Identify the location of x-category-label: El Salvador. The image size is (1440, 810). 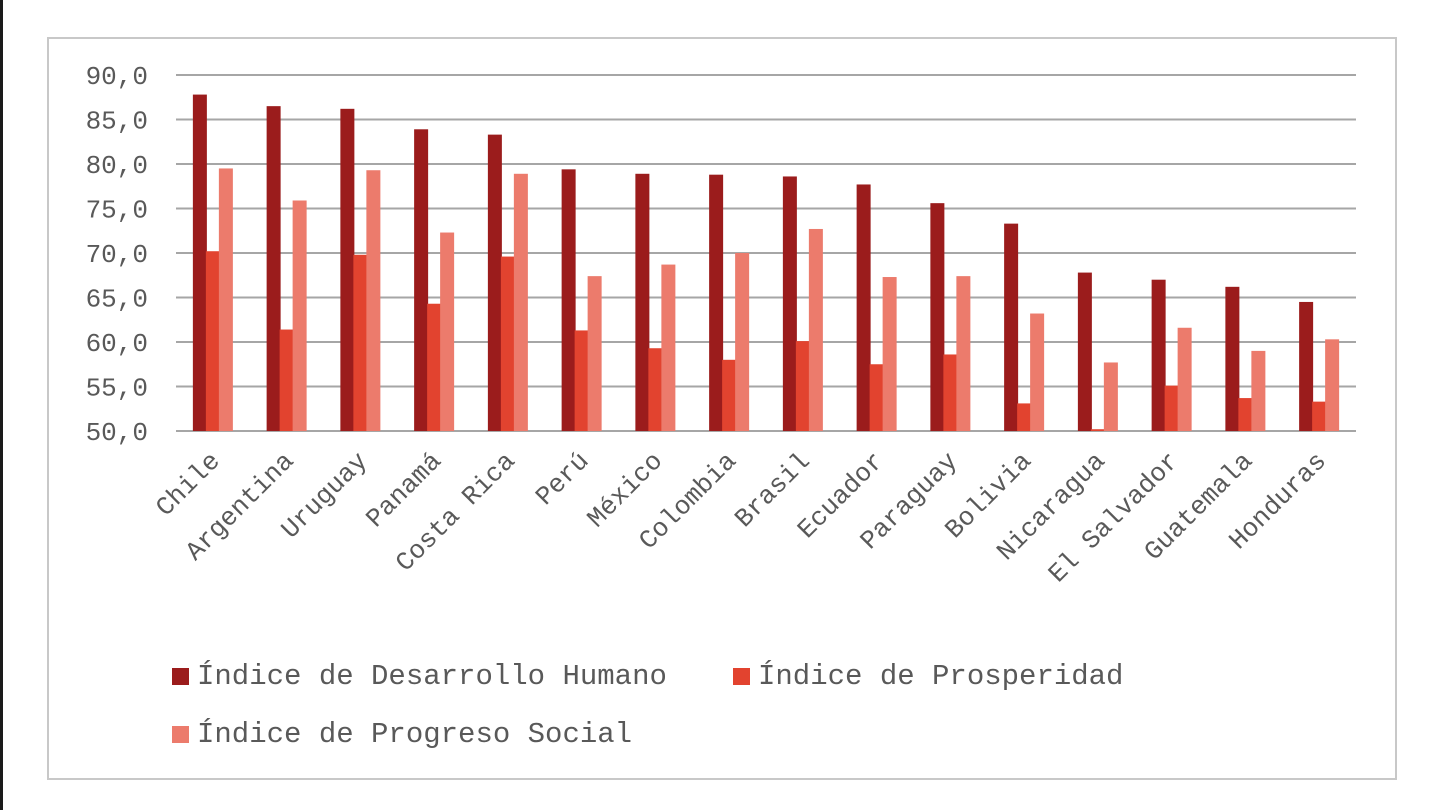
(1114, 517).